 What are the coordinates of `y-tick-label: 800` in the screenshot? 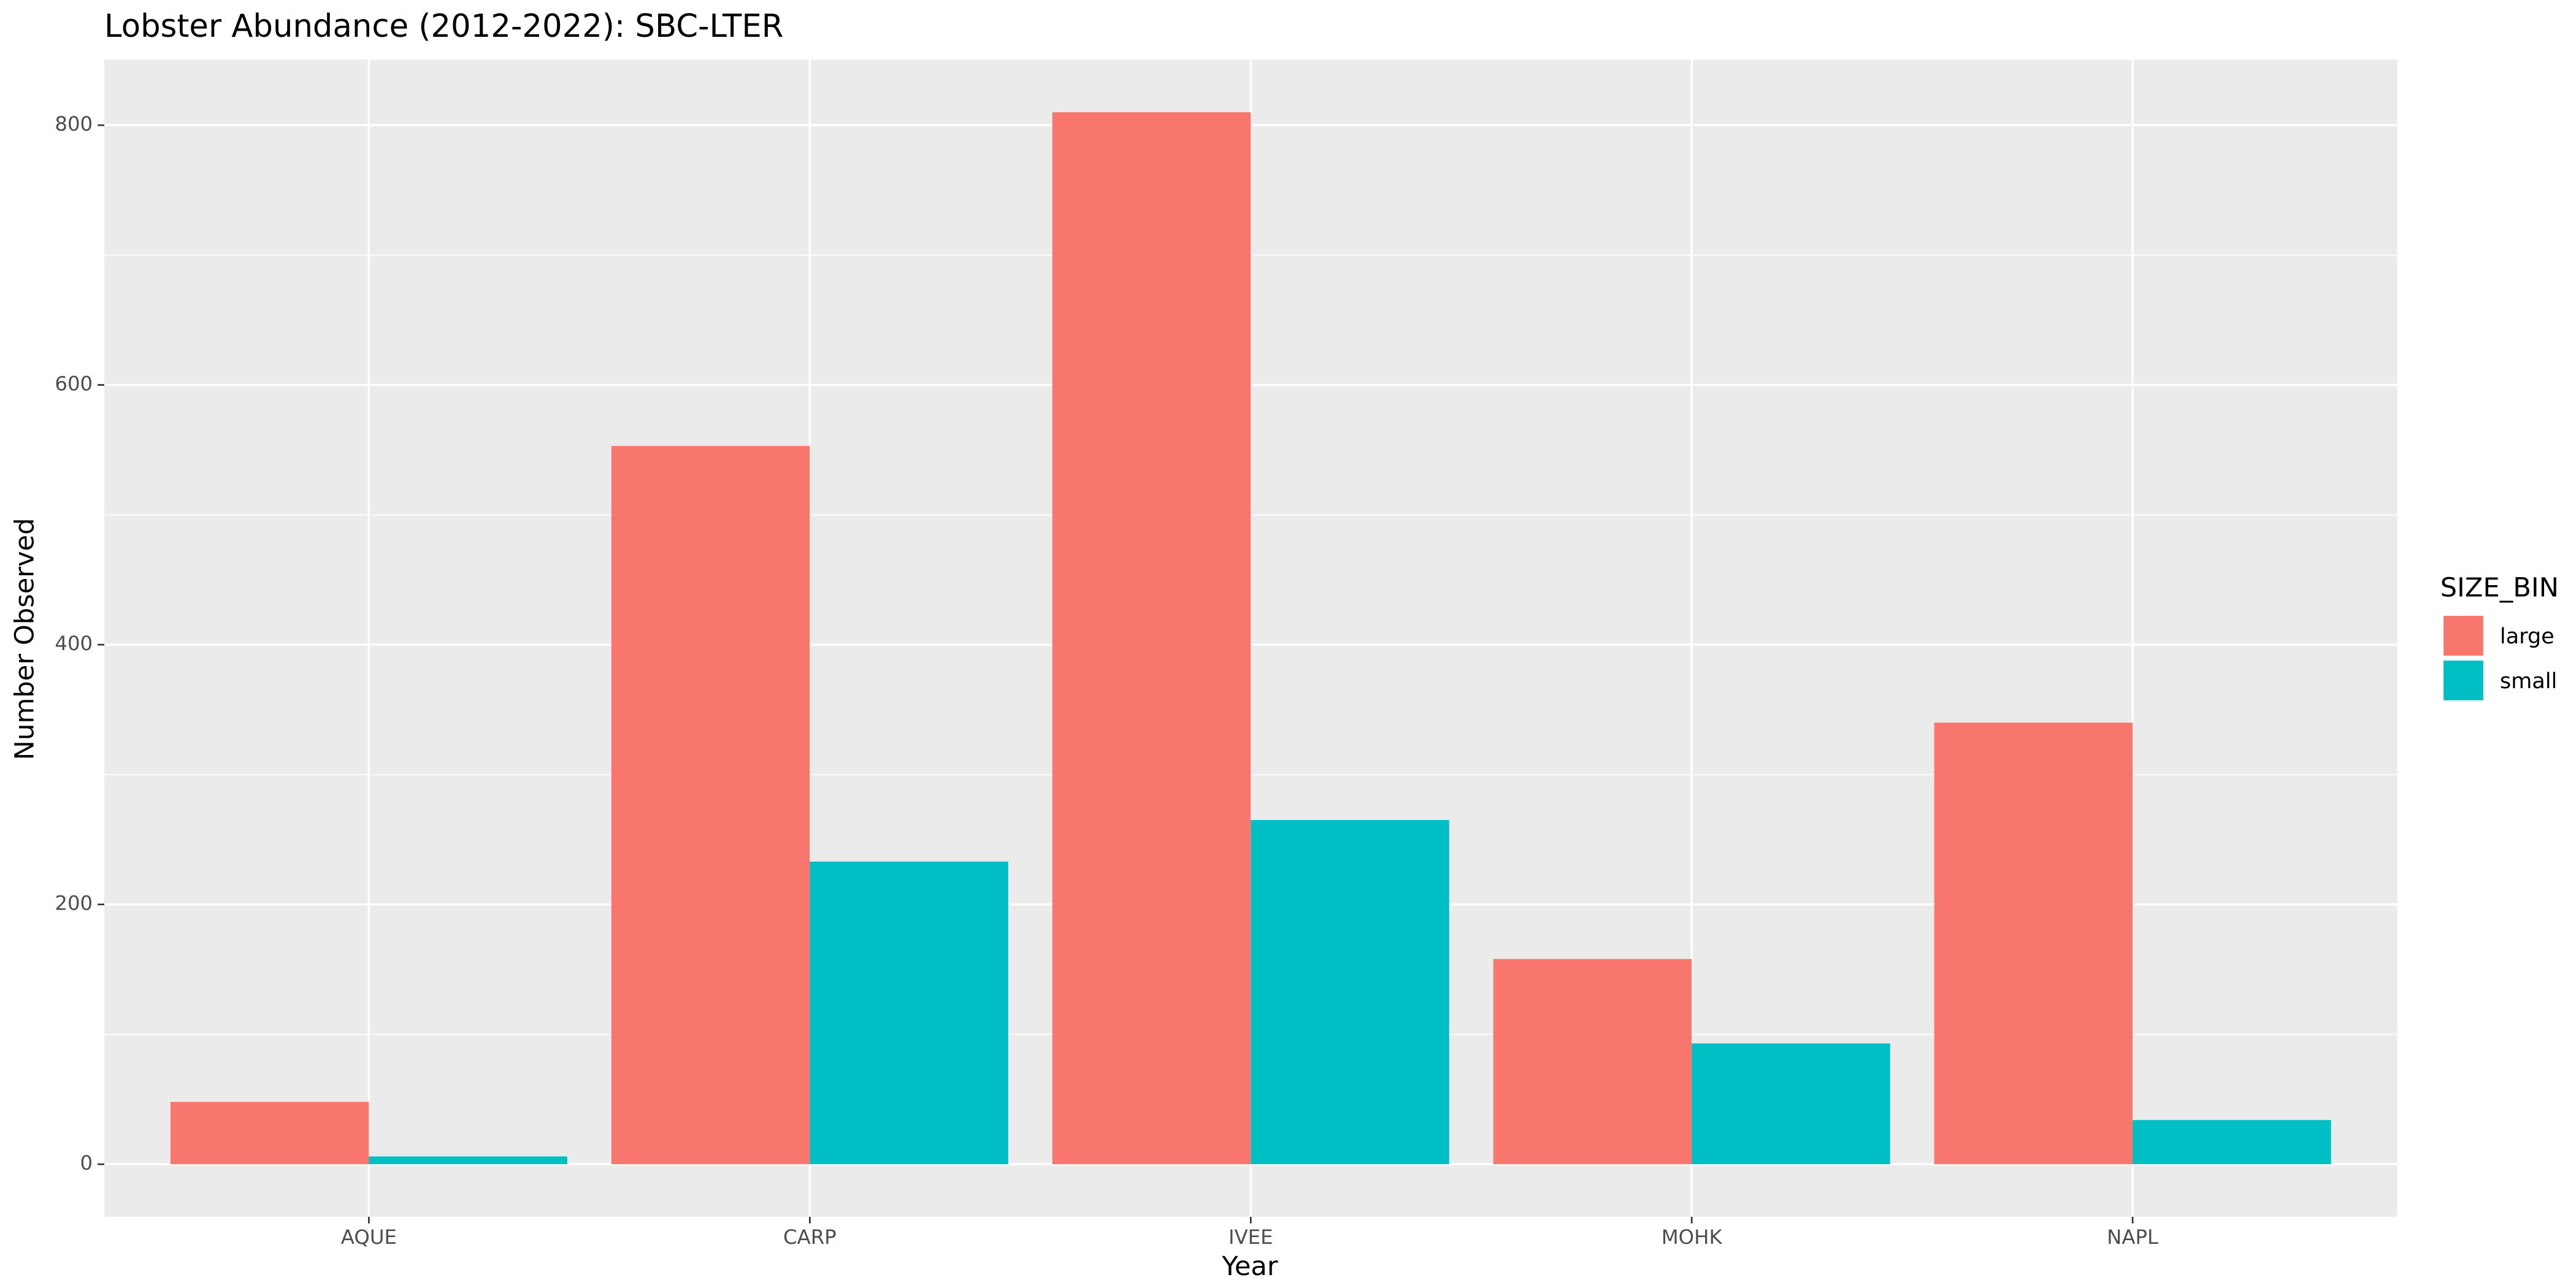 It's located at (74, 124).